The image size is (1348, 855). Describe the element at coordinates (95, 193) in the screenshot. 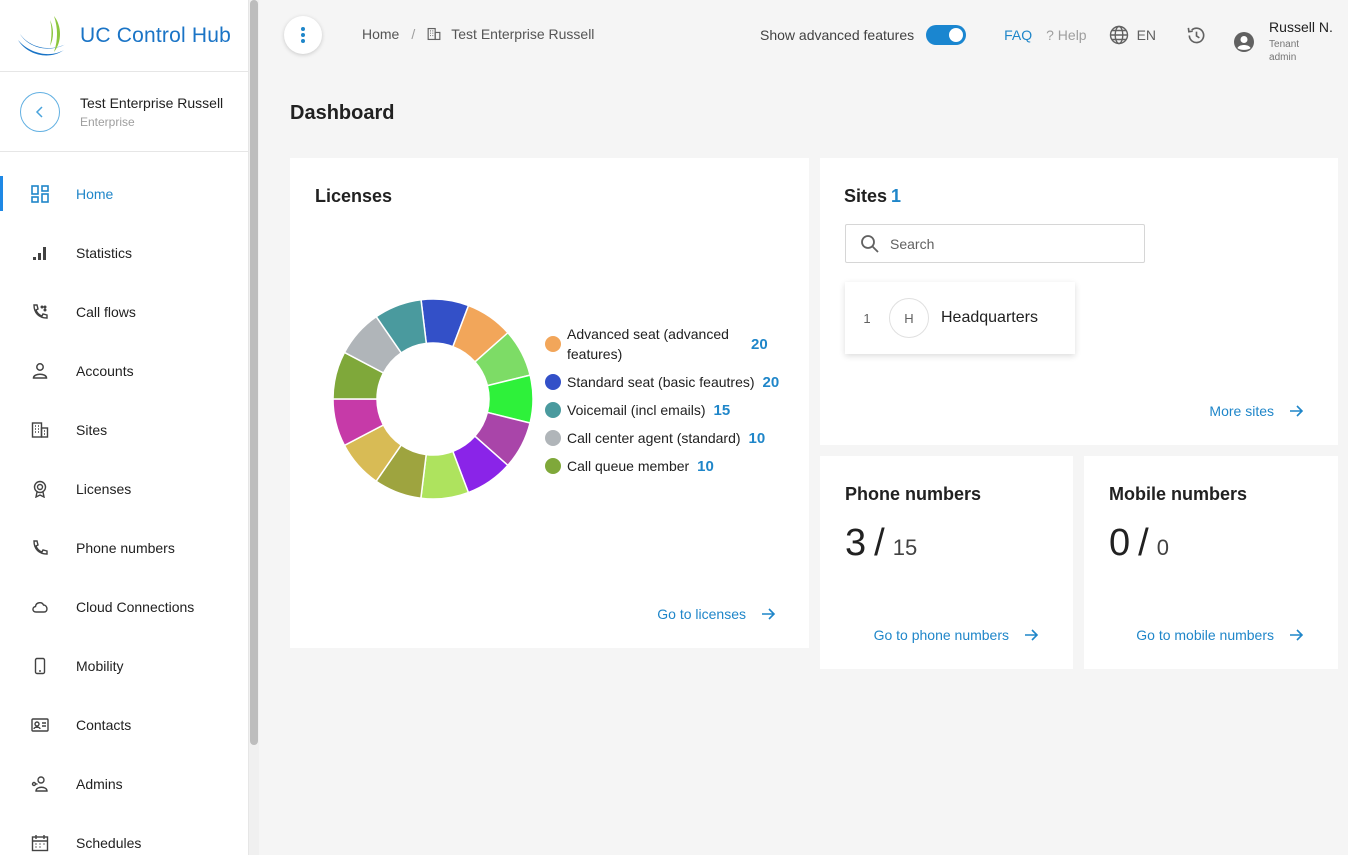

I see `sidebar-item-label: Home` at that location.